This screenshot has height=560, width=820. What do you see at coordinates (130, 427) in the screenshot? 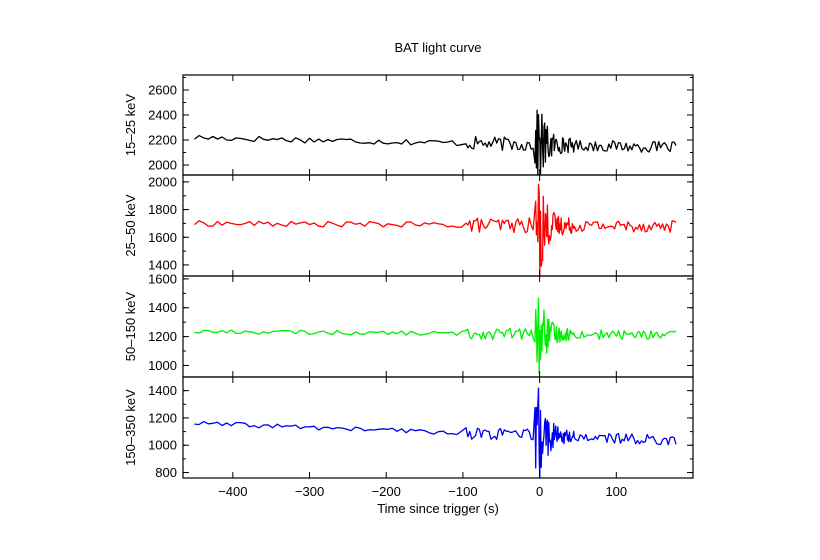
I see `y-axis-label: 150–350 keV` at bounding box center [130, 427].